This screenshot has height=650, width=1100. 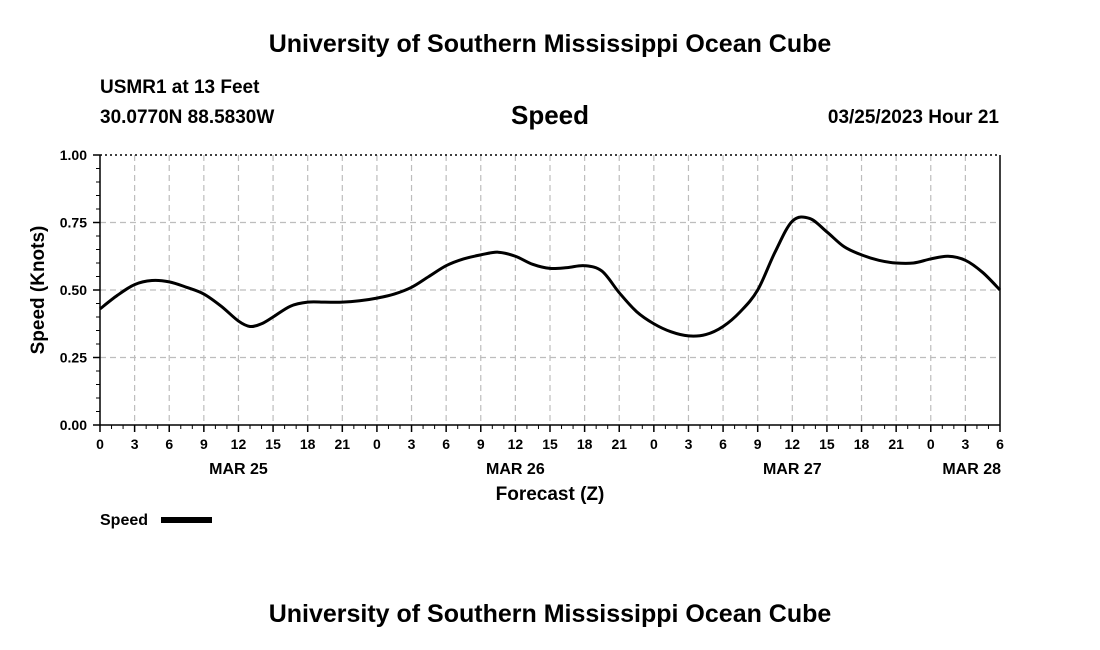 I want to click on x-axis-label: Forecast (Z), so click(x=550, y=494).